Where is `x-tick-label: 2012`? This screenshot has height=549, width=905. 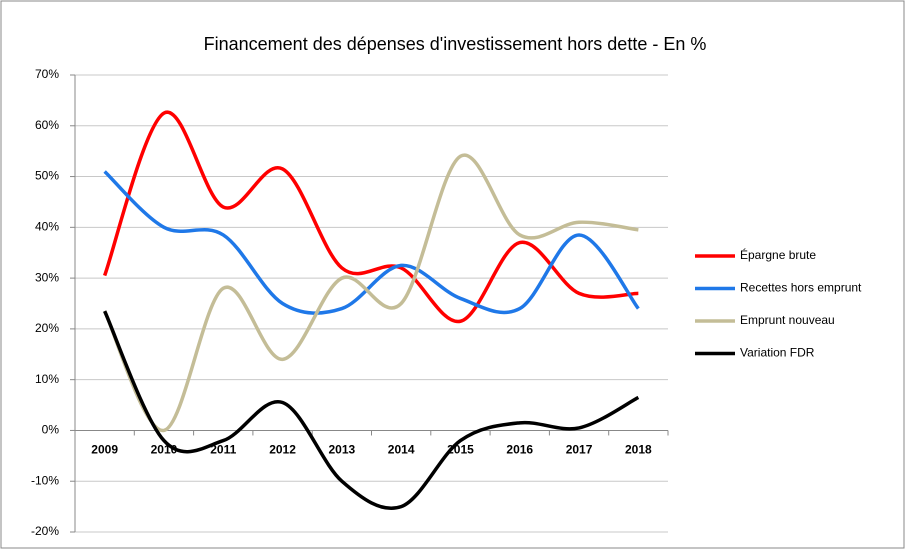
x-tick-label: 2012 is located at coordinates (282, 450).